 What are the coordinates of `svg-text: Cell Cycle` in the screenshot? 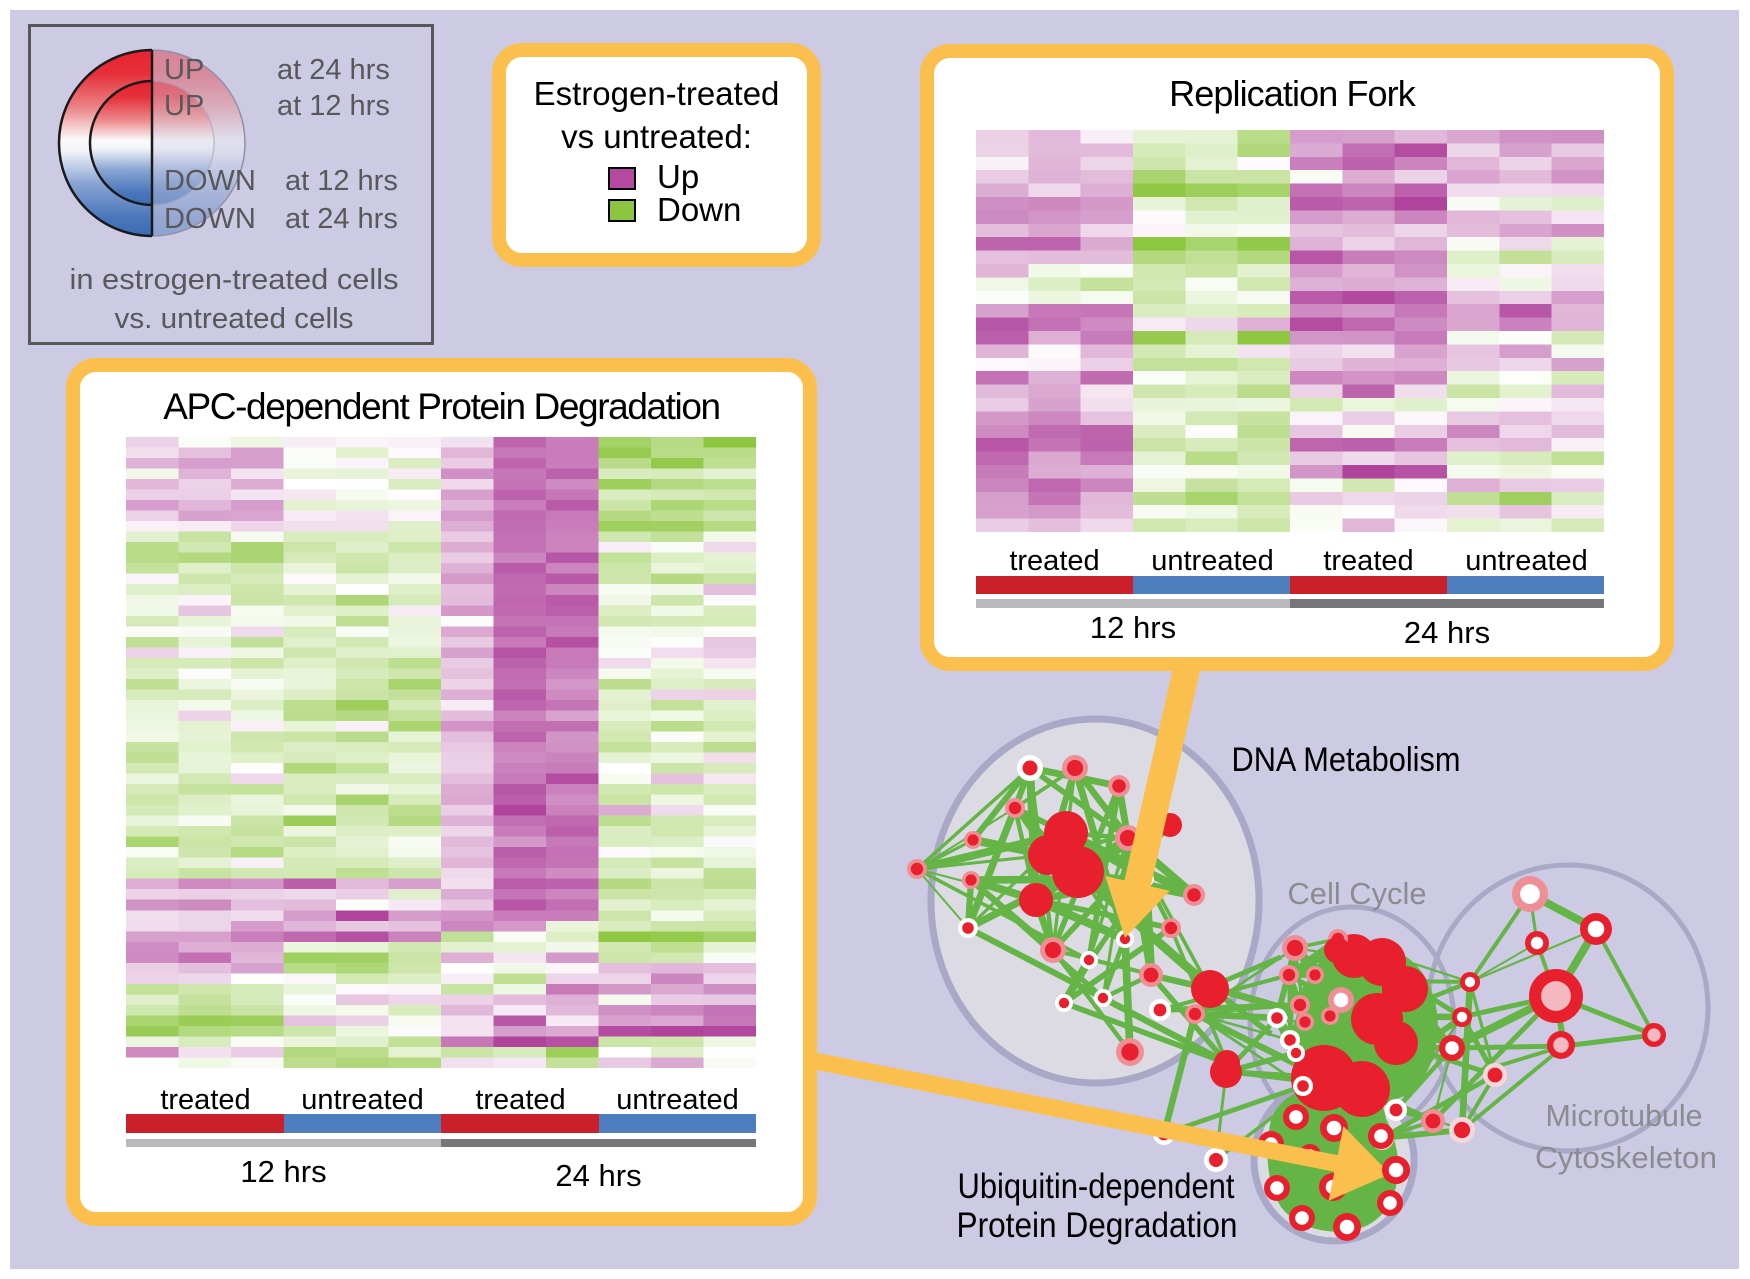 It's located at (1357, 893).